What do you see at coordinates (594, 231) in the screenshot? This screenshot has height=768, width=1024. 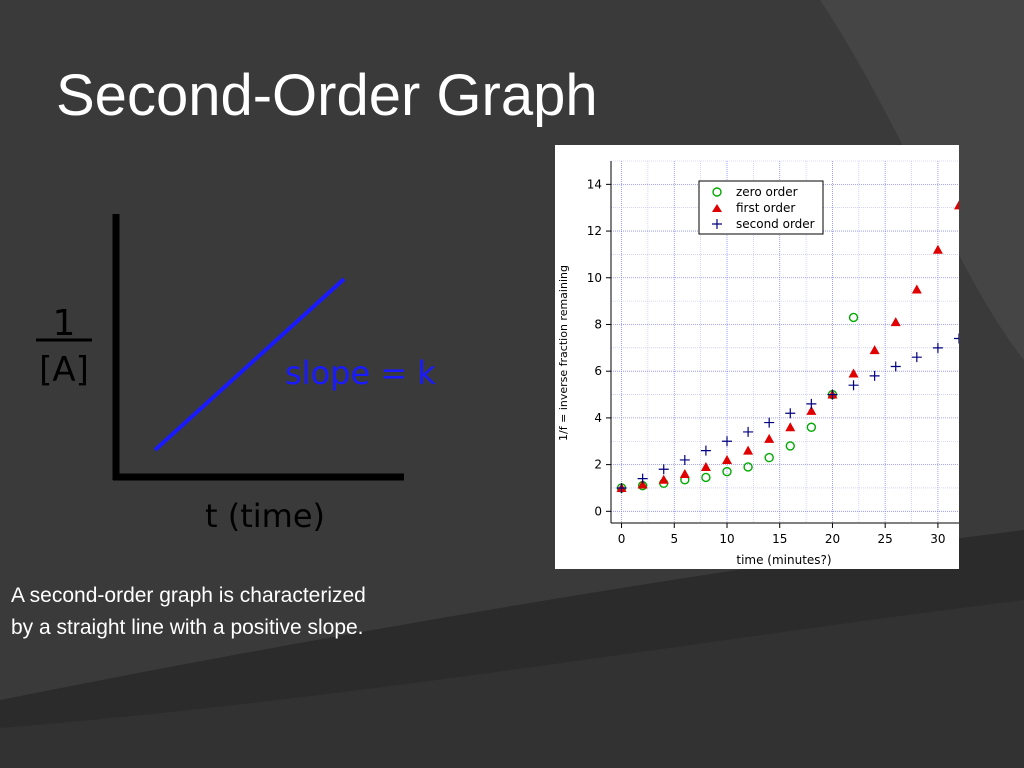 I see `y-tick-label: 12` at bounding box center [594, 231].